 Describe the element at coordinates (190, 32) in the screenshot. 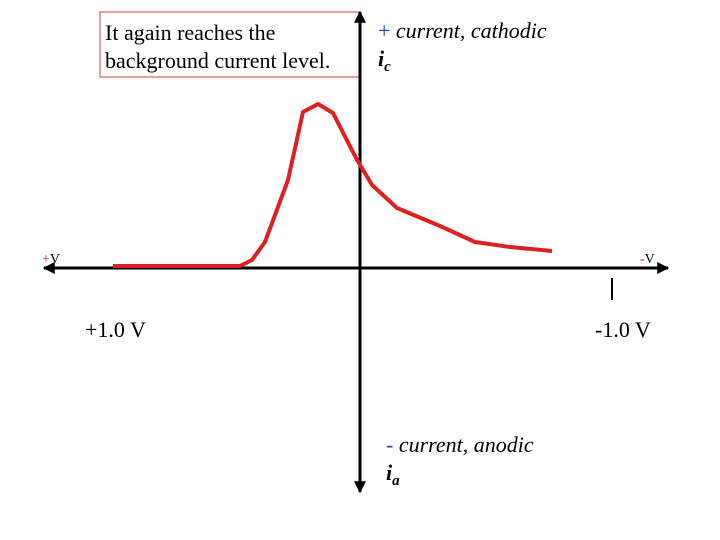

I see `annotation-line: It again reaches the` at that location.